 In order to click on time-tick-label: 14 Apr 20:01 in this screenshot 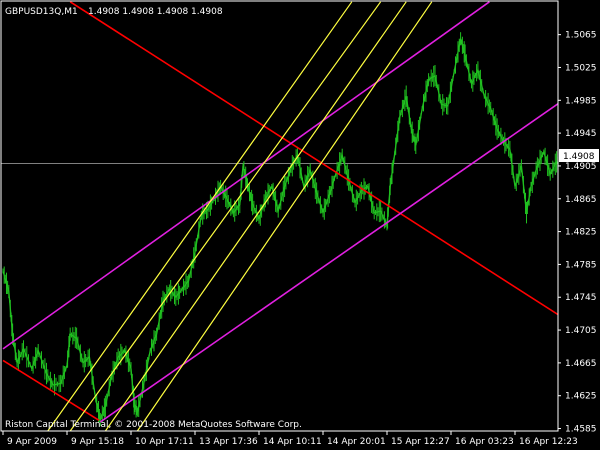, I will do `click(356, 442)`.